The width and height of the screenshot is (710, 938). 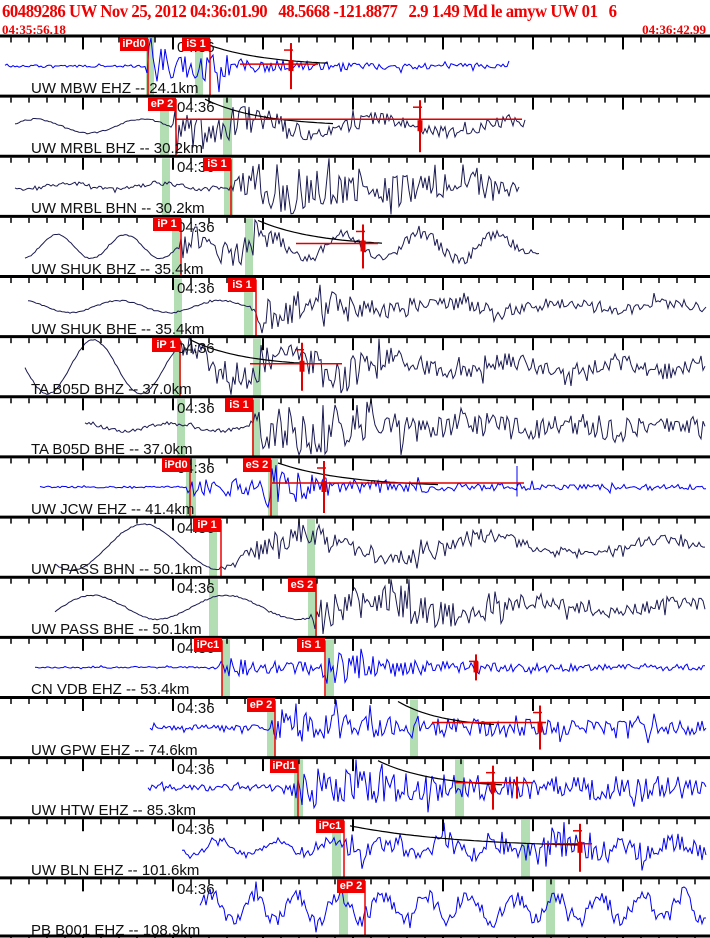 What do you see at coordinates (111, 389) in the screenshot?
I see `station-label: TA B05D BHZ -- 37.0km` at bounding box center [111, 389].